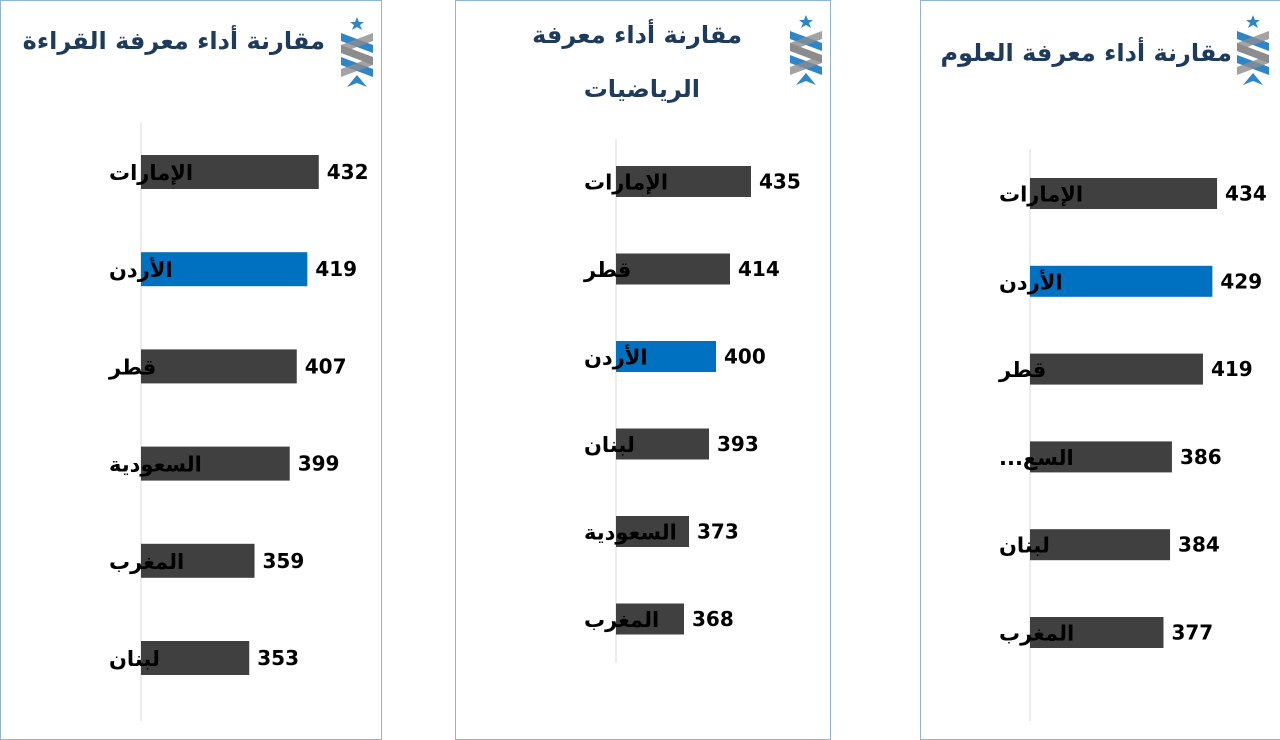 This screenshot has height=740, width=1280. Describe the element at coordinates (1199, 545) in the screenshot. I see `data-label-4: 384` at that location.